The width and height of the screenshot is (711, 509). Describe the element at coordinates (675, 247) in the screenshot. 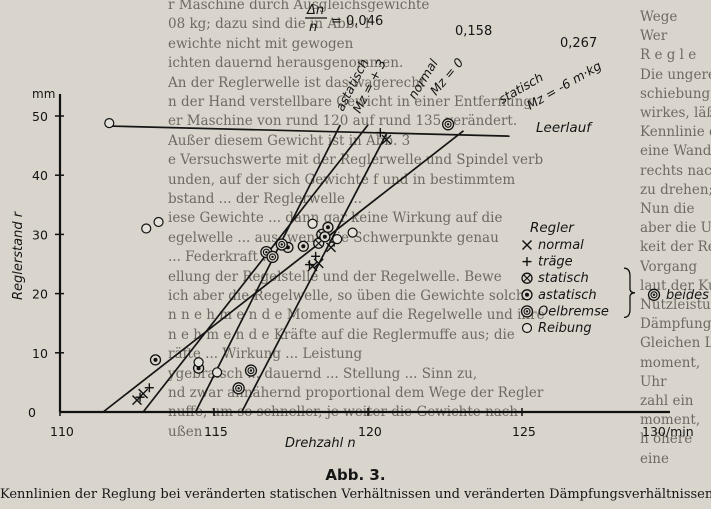

I see `page-text-right-line: keit der Reg` at that location.